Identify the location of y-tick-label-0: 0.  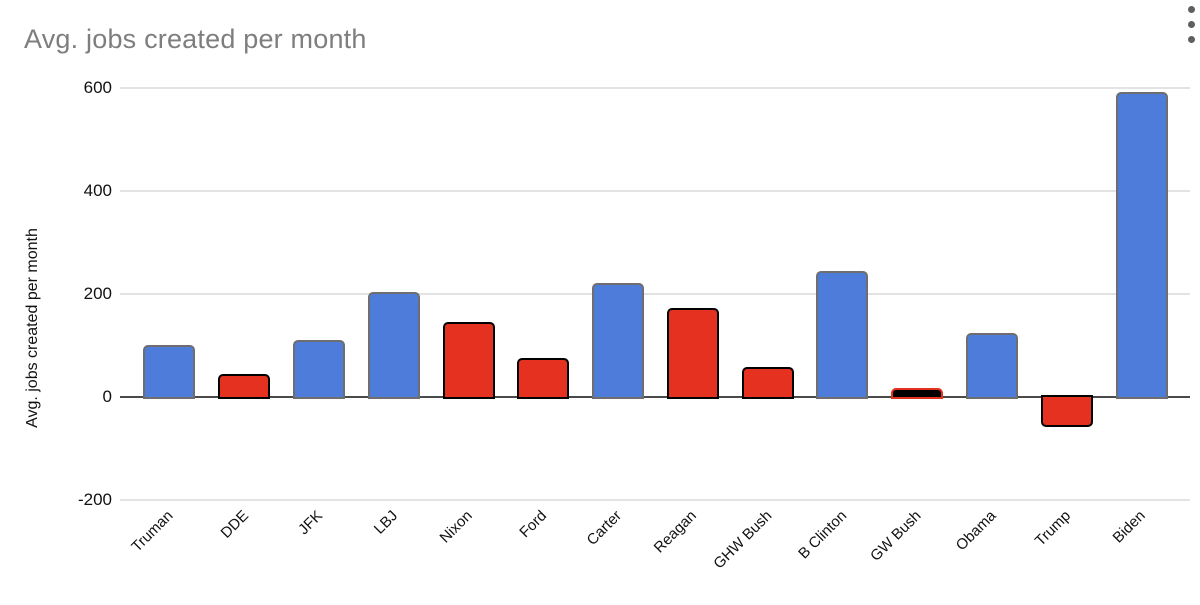
(107, 396).